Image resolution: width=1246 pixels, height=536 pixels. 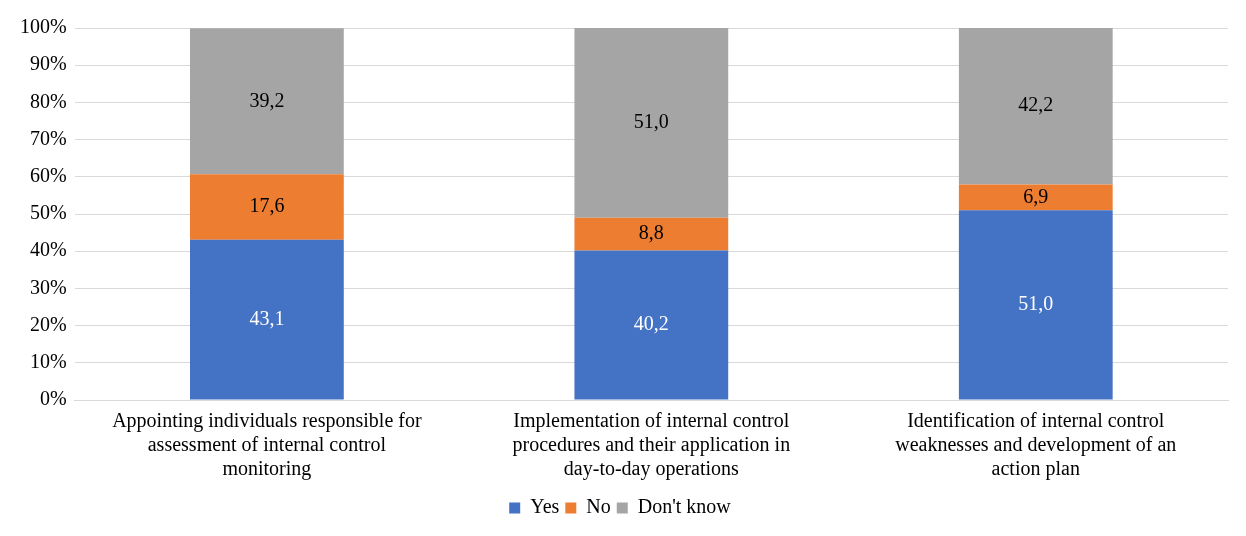 What do you see at coordinates (267, 445) in the screenshot?
I see `x-tick-label: Appointing individuals responsible for assessment of internal control monitoring` at bounding box center [267, 445].